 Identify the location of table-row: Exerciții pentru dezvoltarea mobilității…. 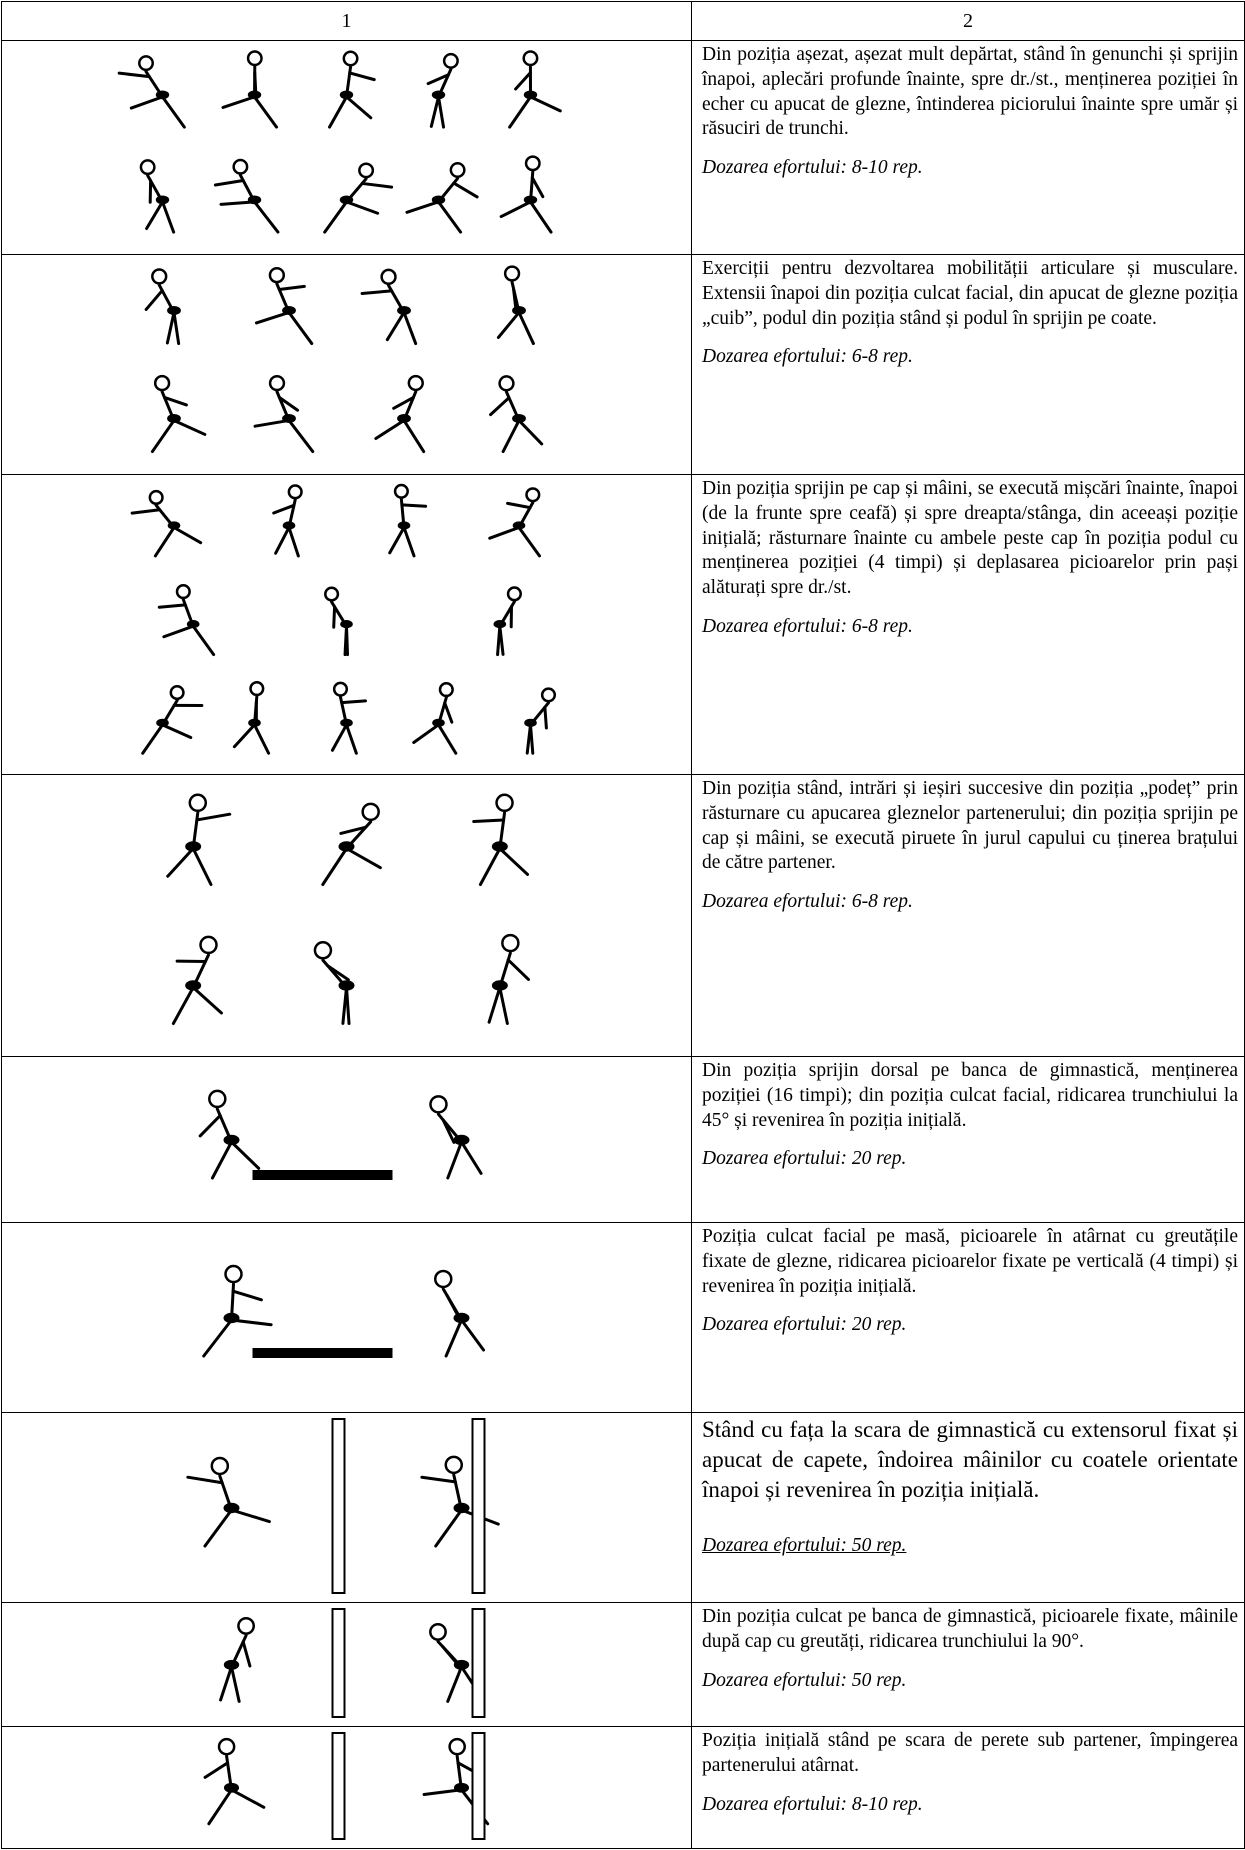
(623, 365).